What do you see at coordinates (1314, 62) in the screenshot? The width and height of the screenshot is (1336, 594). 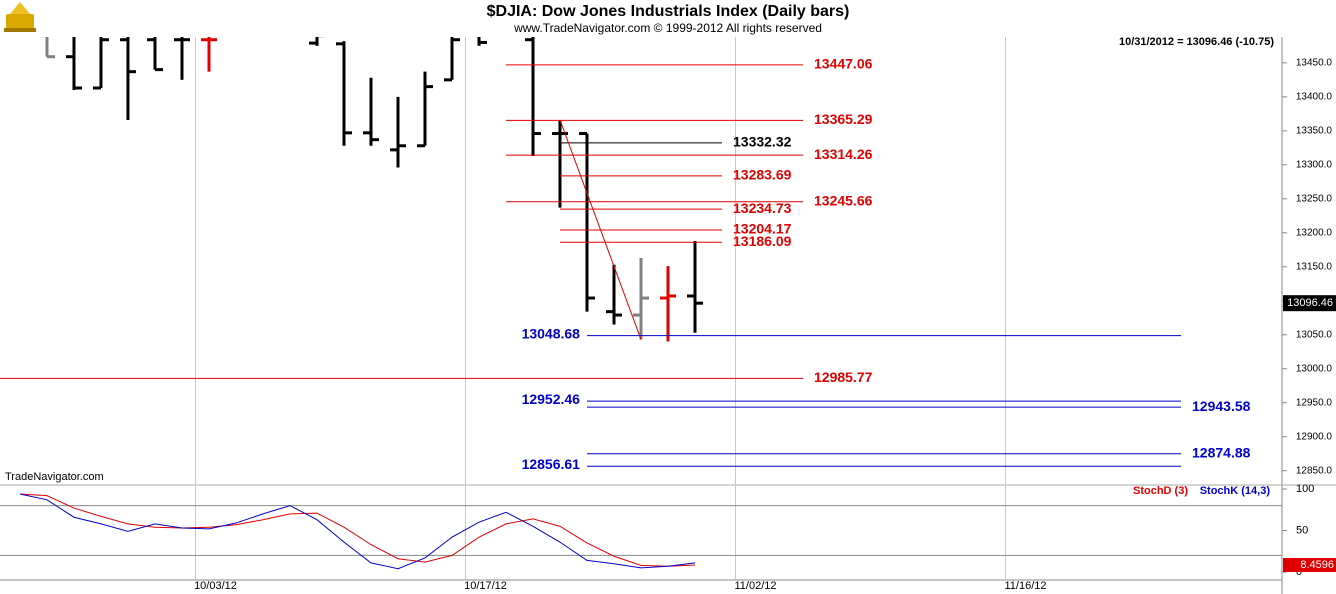 I see `y-tick-label: 13450.0` at bounding box center [1314, 62].